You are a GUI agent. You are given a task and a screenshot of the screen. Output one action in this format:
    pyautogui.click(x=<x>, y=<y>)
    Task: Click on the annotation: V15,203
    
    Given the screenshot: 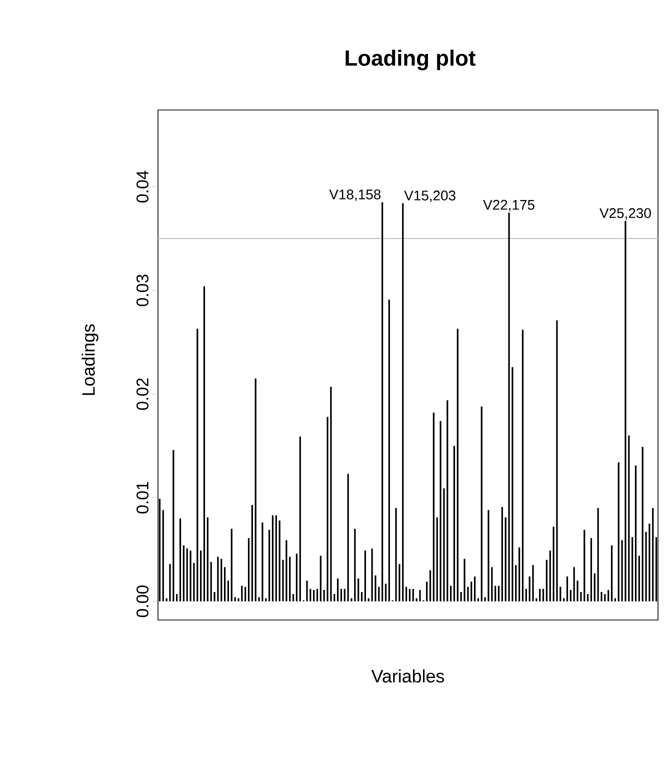 What is the action you would take?
    pyautogui.click(x=430, y=196)
    